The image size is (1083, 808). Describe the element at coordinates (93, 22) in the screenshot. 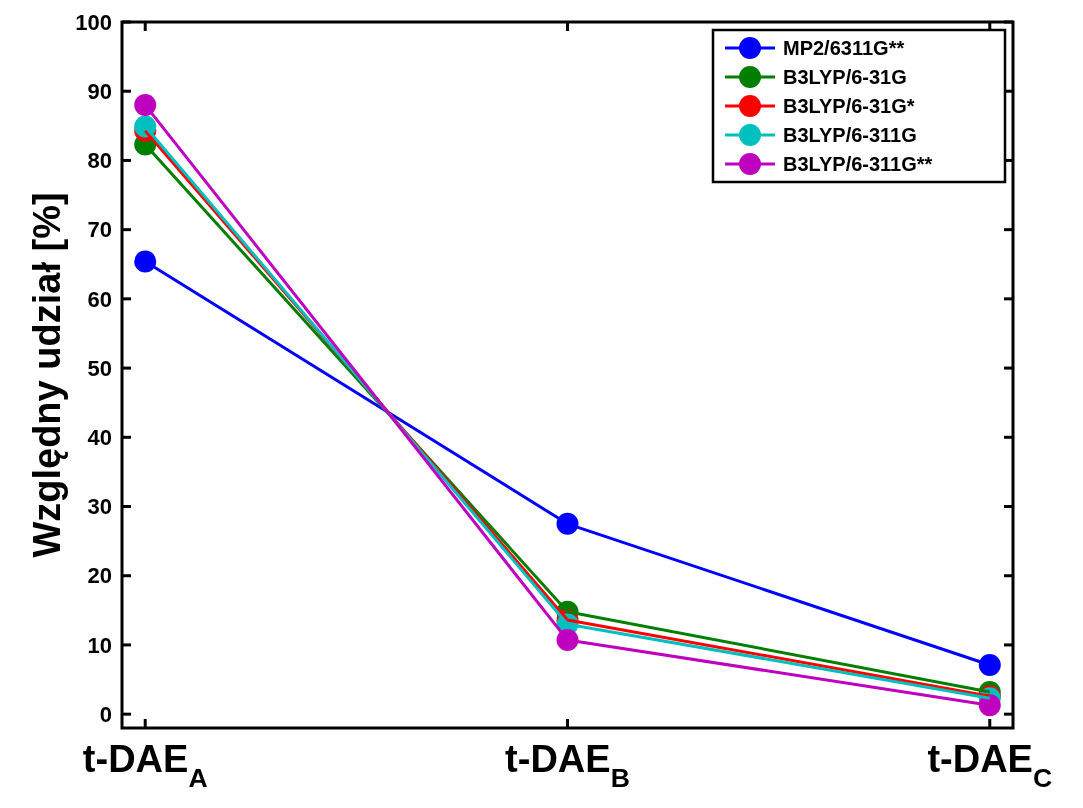

I see `y-tick-label: 100` at that location.